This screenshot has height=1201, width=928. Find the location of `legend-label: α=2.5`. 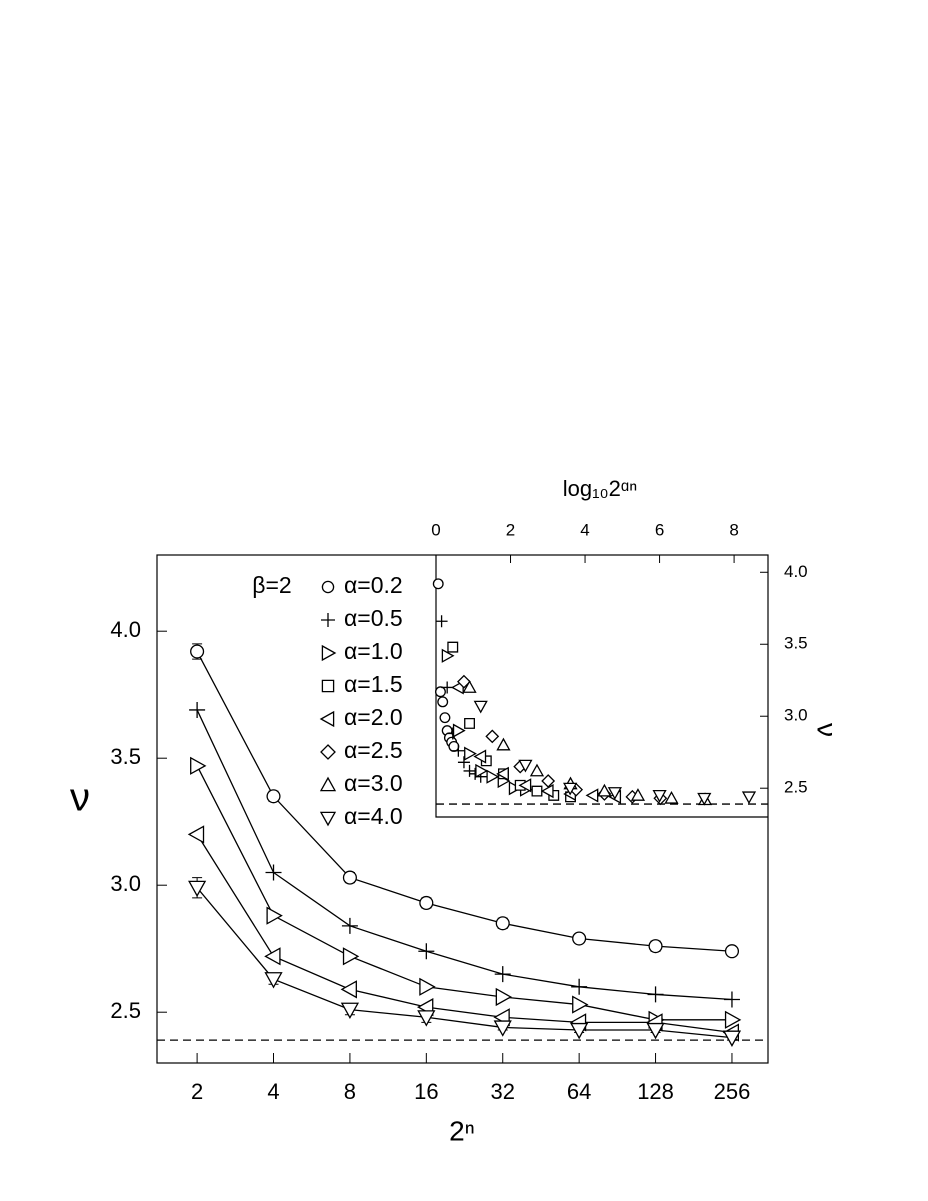

legend-label: α=2.5 is located at coordinates (373, 750).